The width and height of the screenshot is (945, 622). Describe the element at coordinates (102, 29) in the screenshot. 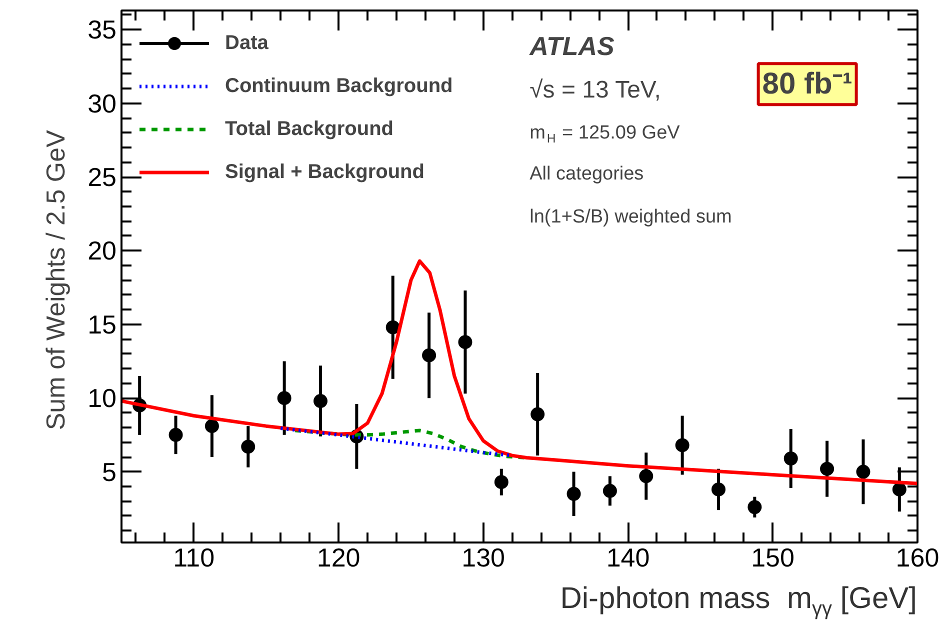

I see `y-tick-label: 35` at that location.